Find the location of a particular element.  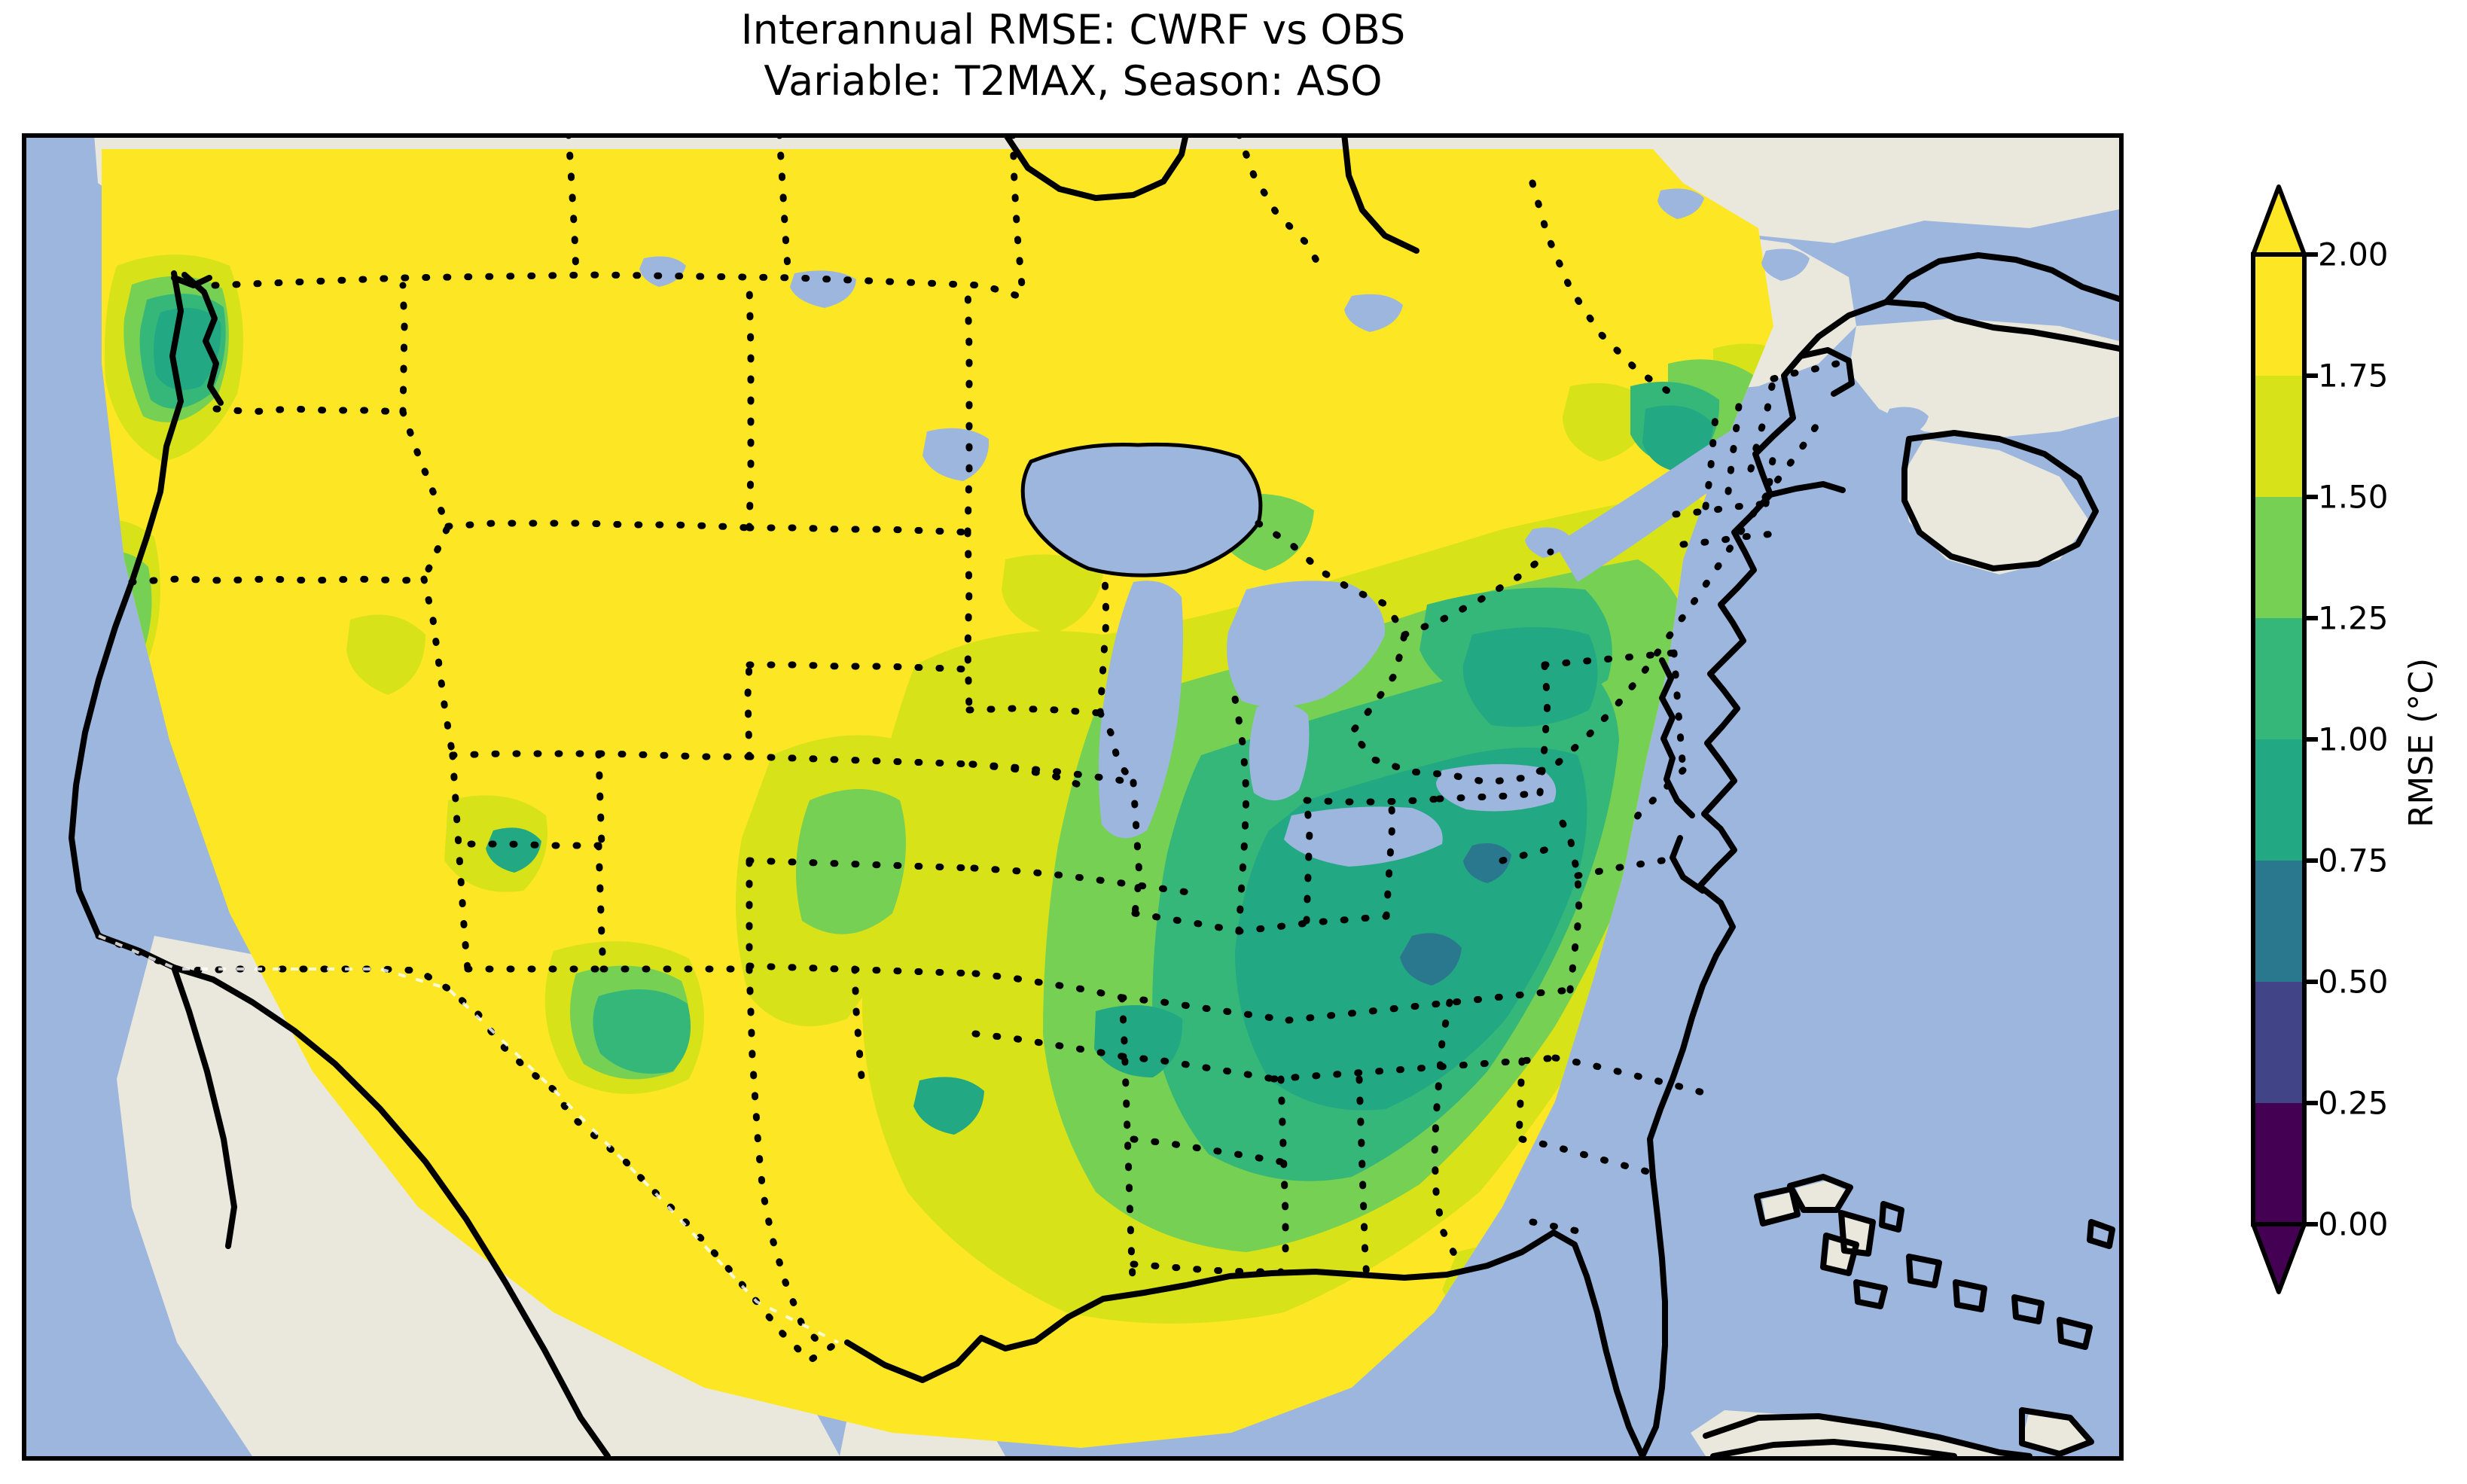

colorbar-axis-label: RMSE (°C) is located at coordinates (2421, 742).